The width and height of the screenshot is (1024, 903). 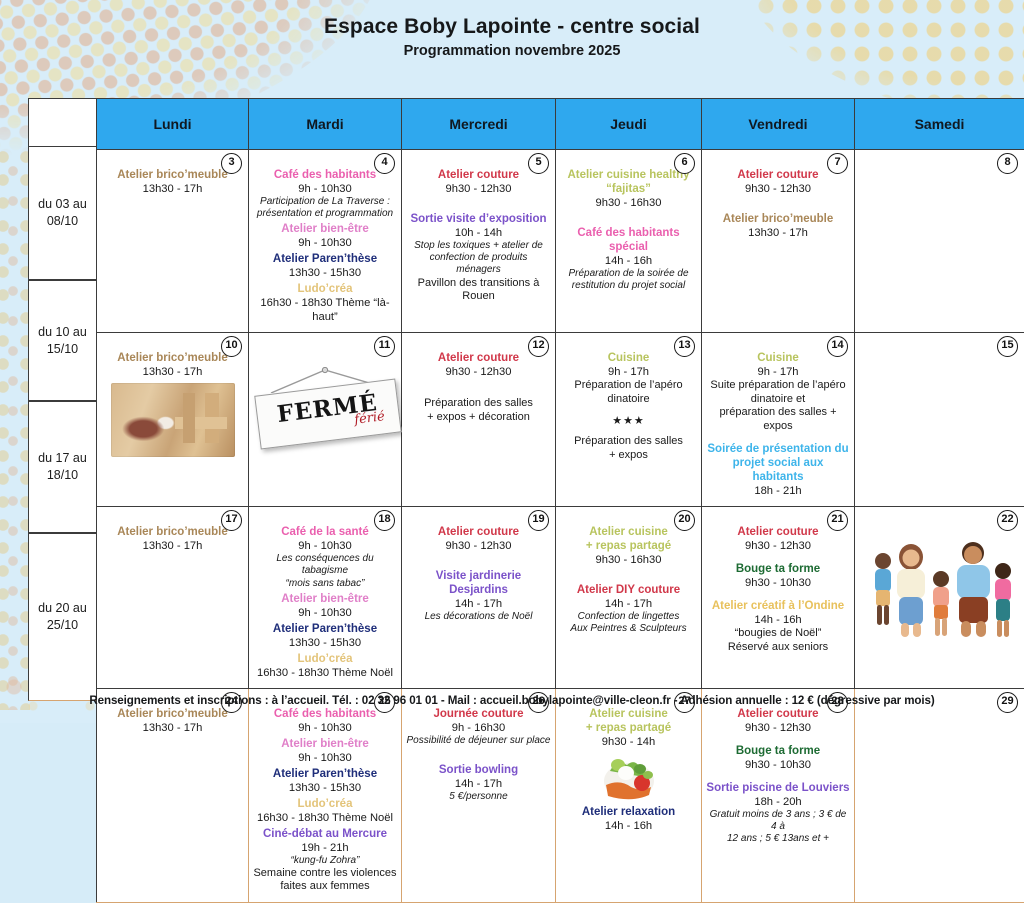 I want to click on calendar-header-samedi: Samedi, so click(x=939, y=124).